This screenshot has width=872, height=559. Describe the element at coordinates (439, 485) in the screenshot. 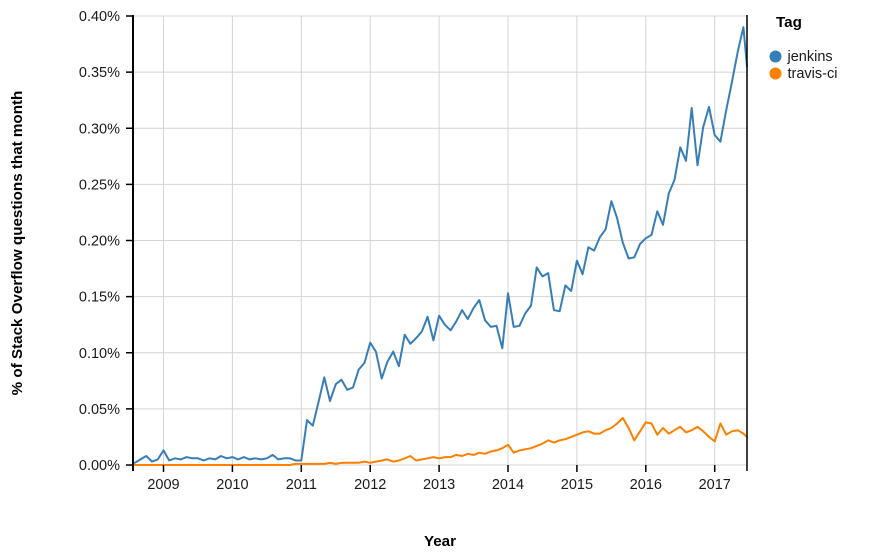

I see `x-tick-label: 2013` at that location.